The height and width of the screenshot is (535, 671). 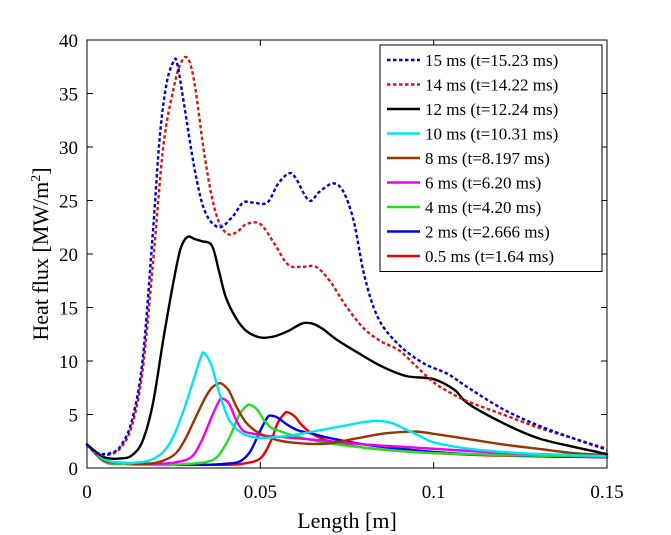 What do you see at coordinates (68, 148) in the screenshot?
I see `y-tick-label: 30` at bounding box center [68, 148].